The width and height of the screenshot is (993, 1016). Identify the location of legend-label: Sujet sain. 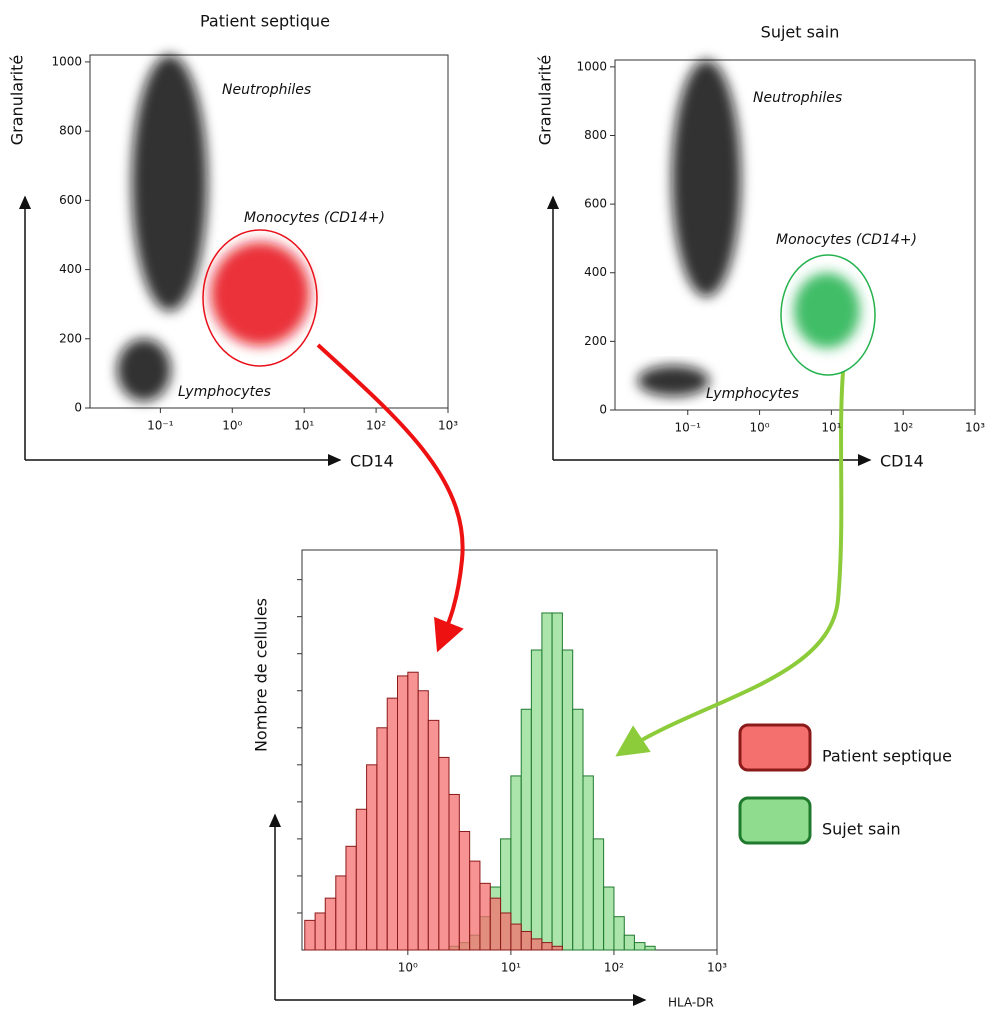
(861, 829).